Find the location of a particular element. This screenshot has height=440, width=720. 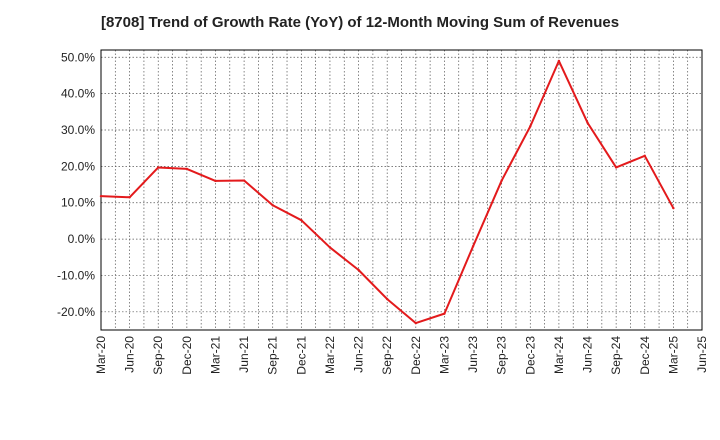

y-tick-label: 20.0% is located at coordinates (78, 166).